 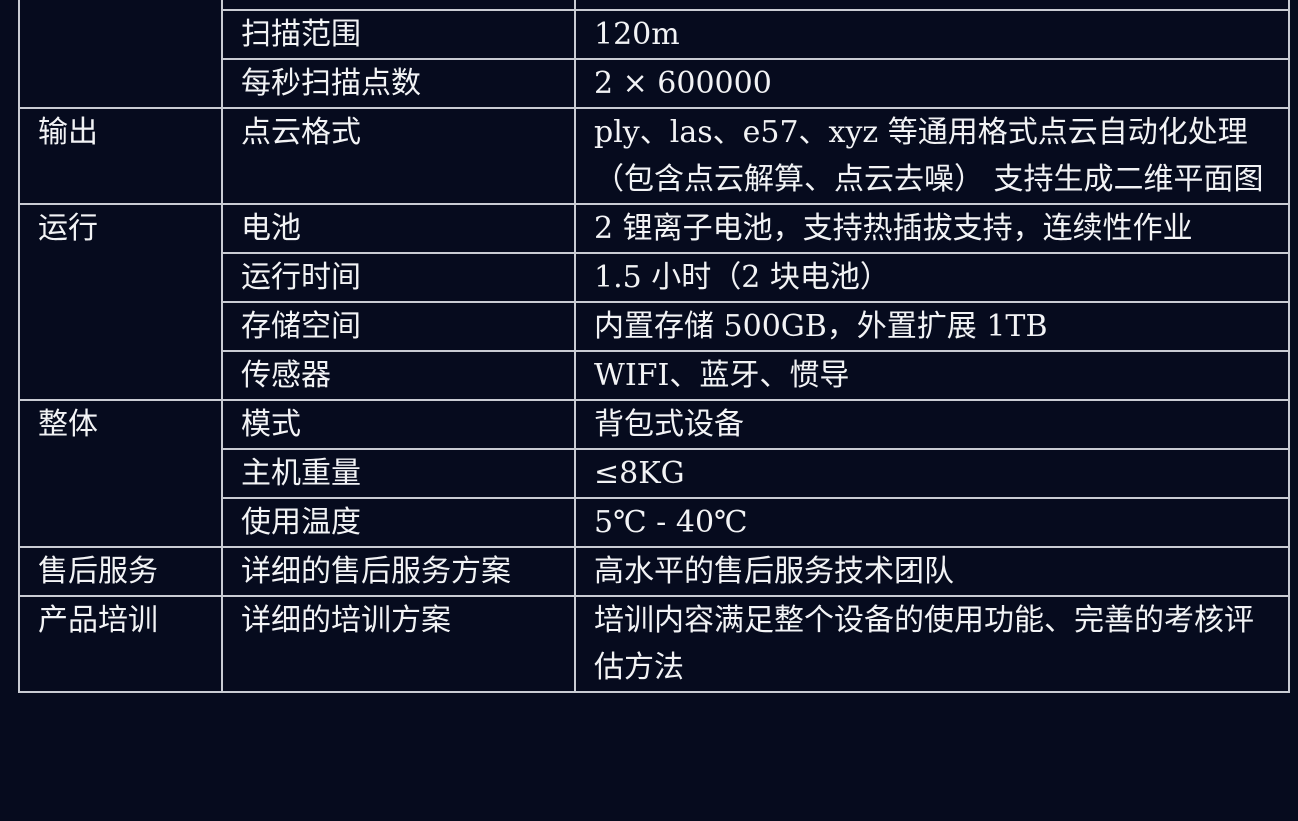 What do you see at coordinates (932, 5) in the screenshot?
I see `value-cell` at bounding box center [932, 5].